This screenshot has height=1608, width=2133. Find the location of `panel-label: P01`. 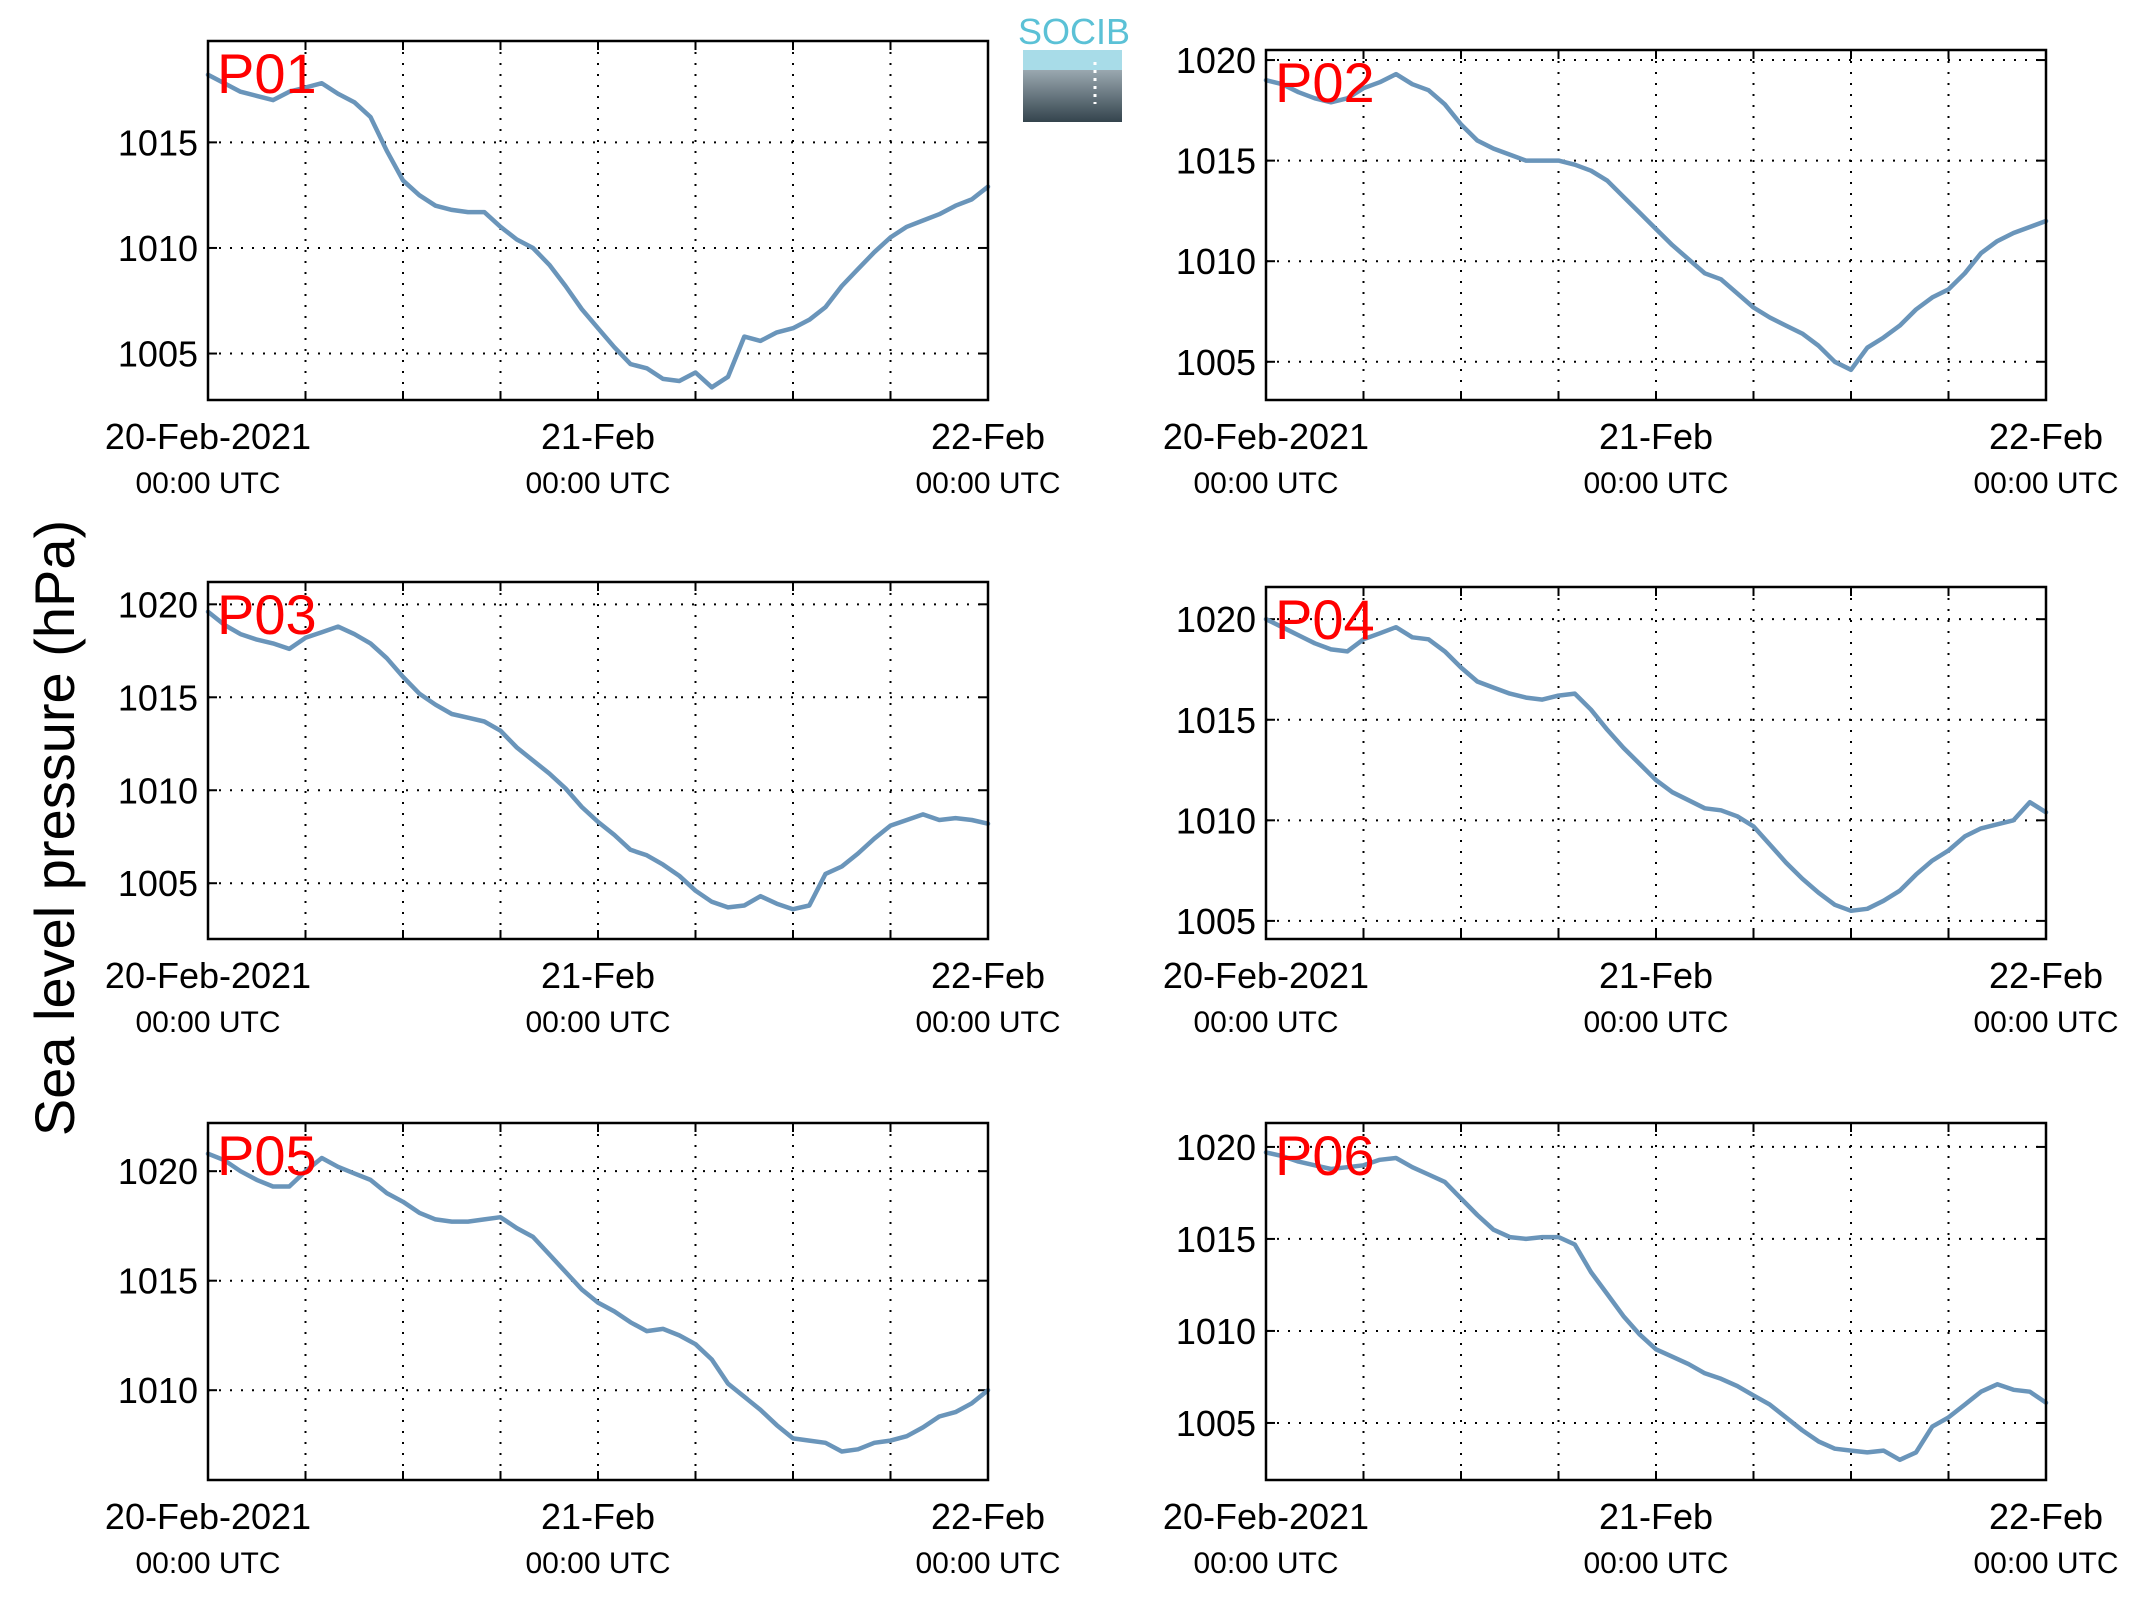

panel-label: P01 is located at coordinates (267, 73).